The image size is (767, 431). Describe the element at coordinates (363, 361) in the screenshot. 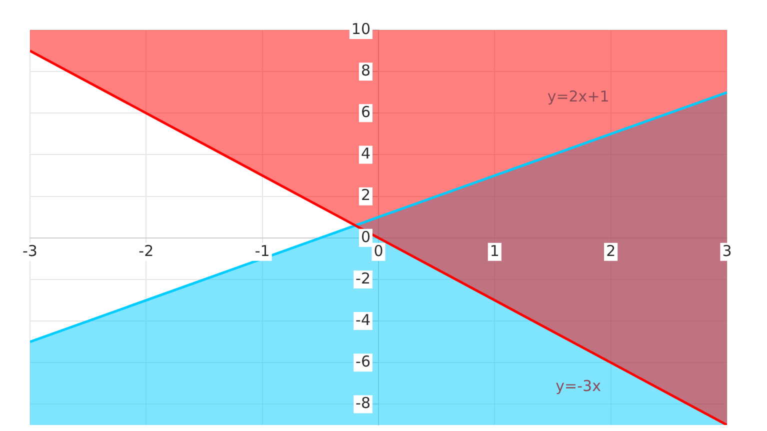

I see `y-tick-label: -6` at that location.